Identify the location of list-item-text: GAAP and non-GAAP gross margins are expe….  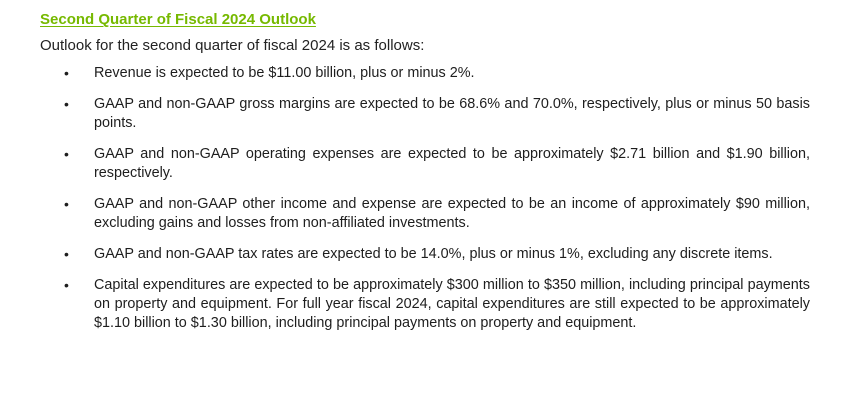
(452, 113).